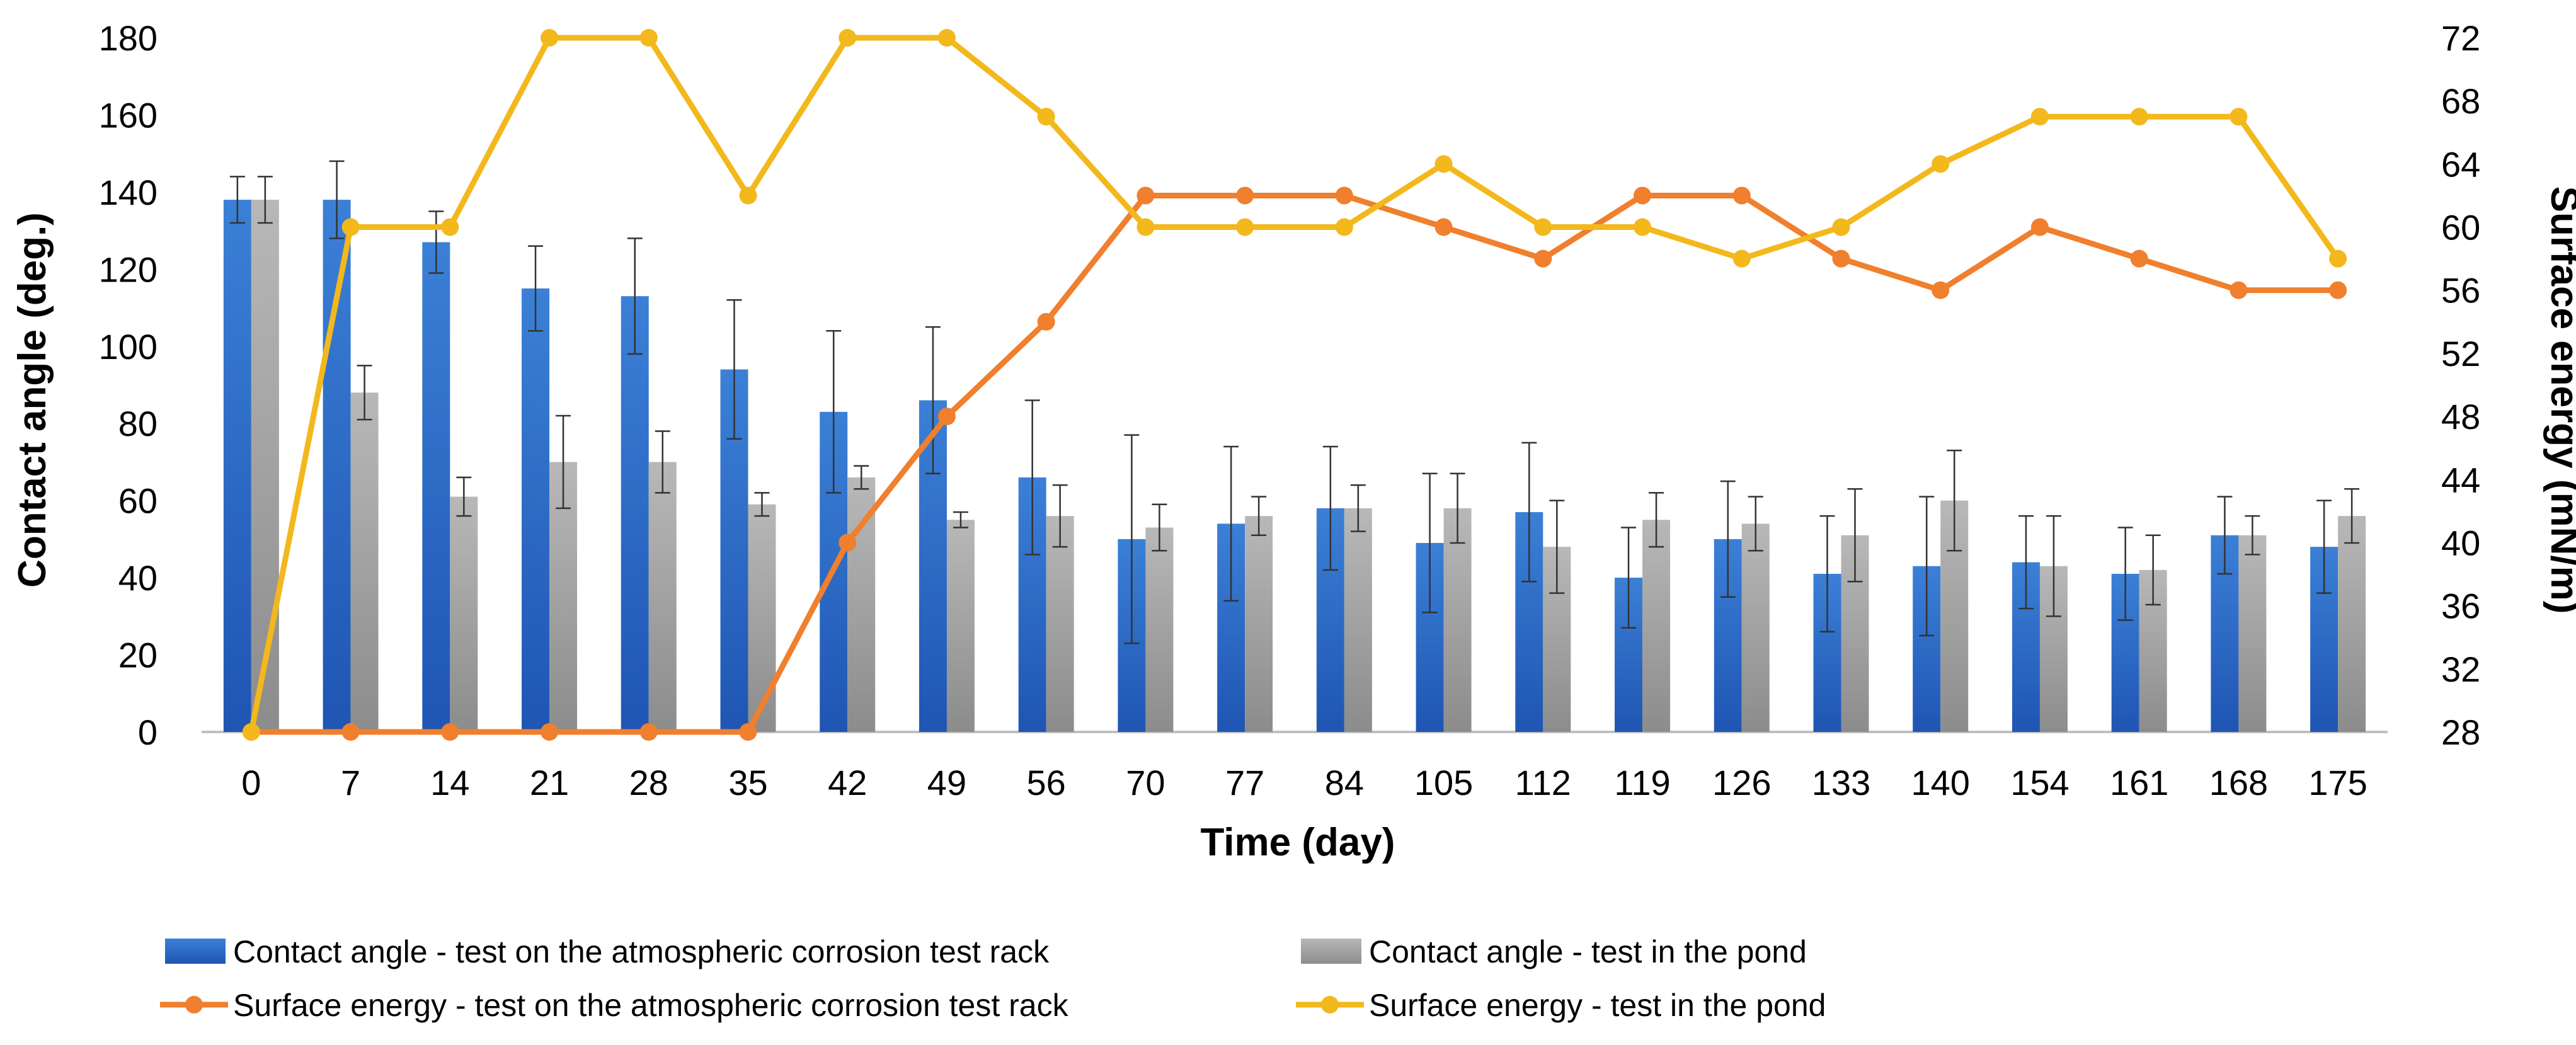 The width and height of the screenshot is (2576, 1045). Describe the element at coordinates (128, 193) in the screenshot. I see `y-tick-label: 140` at that location.